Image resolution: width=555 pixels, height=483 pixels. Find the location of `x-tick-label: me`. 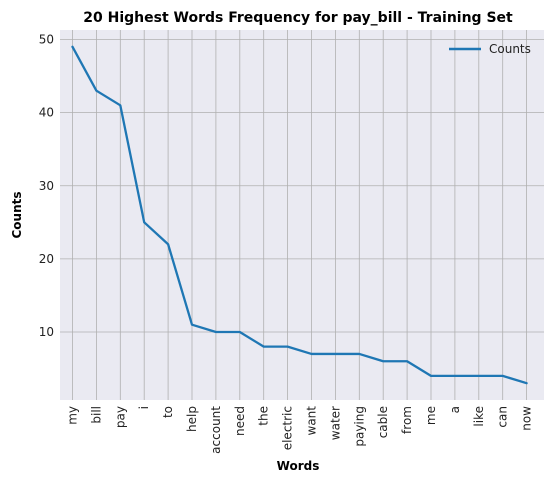

x-tick-label: me is located at coordinates (431, 415).